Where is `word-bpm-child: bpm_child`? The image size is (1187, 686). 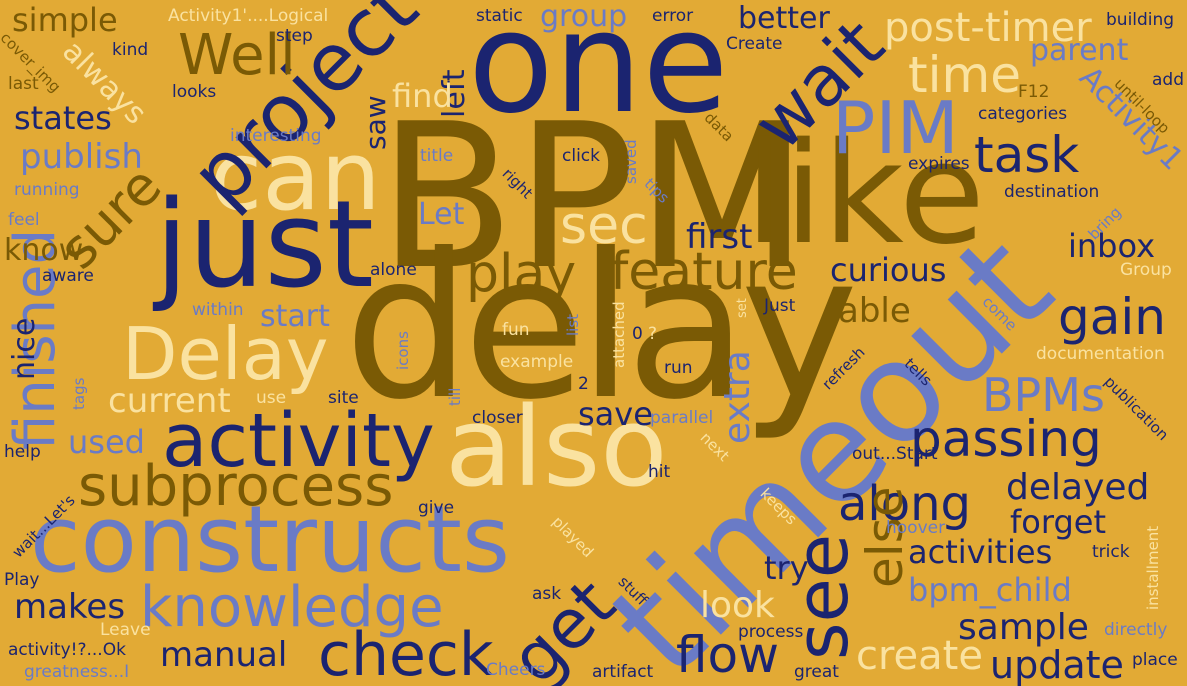
word-bpm-child: bpm_child is located at coordinates (990, 590).